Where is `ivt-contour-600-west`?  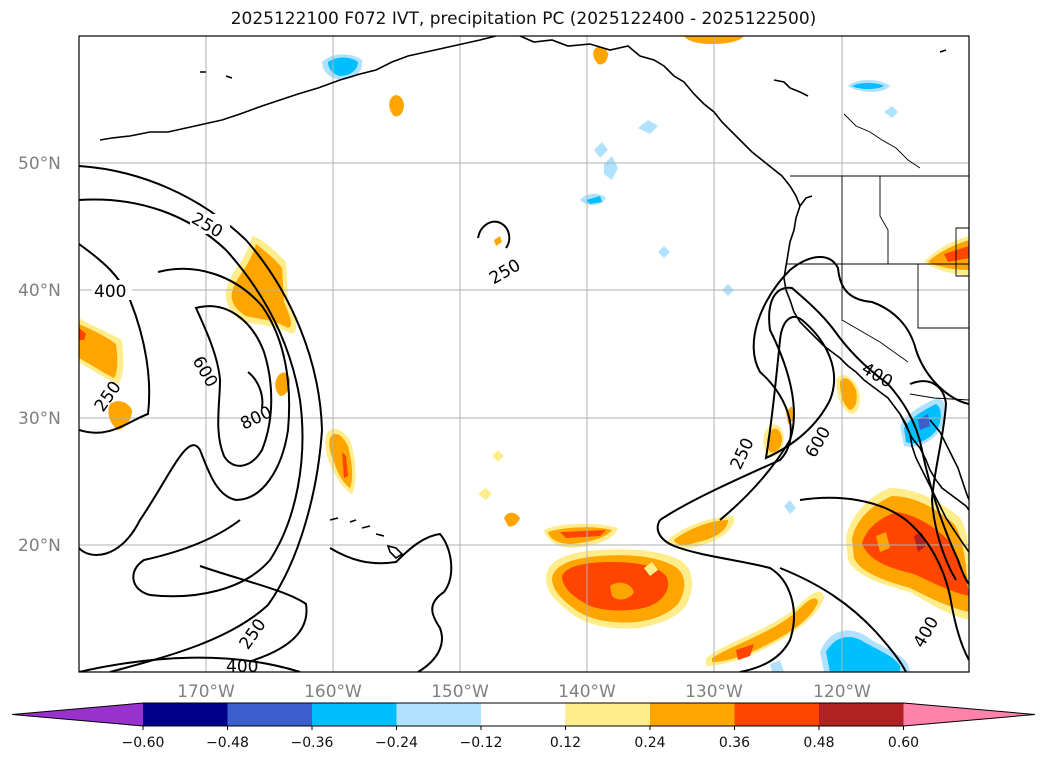 ivt-contour-600-west is located at coordinates (233, 386).